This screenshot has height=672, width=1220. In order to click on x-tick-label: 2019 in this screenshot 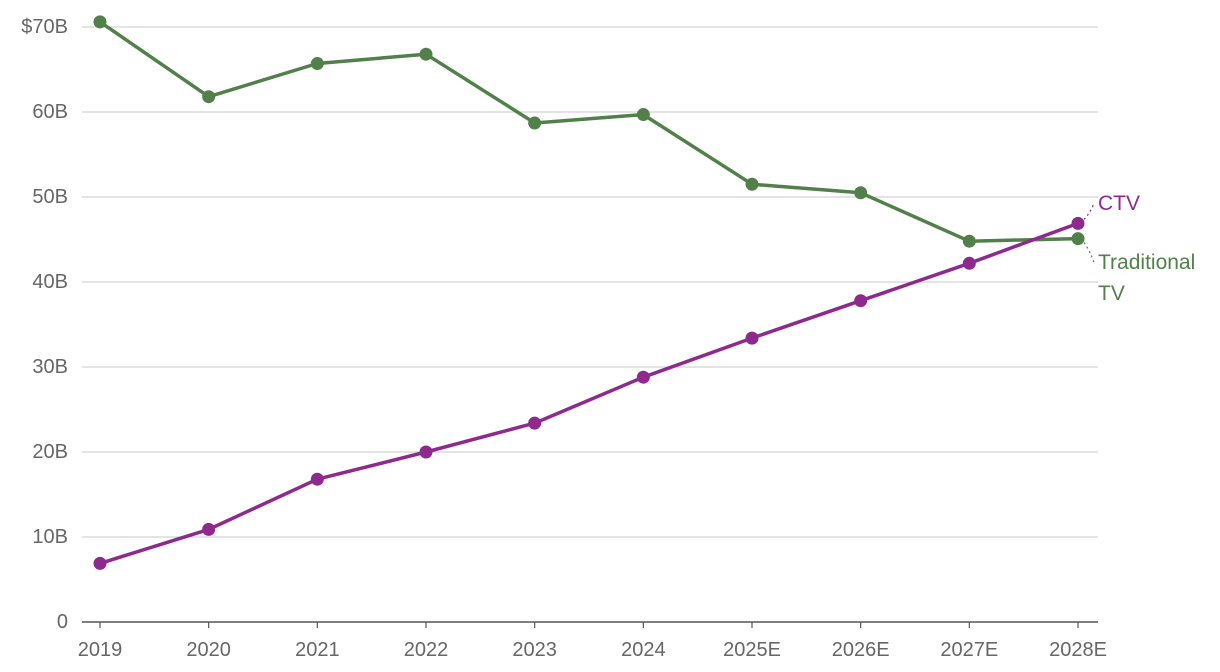, I will do `click(100, 650)`.